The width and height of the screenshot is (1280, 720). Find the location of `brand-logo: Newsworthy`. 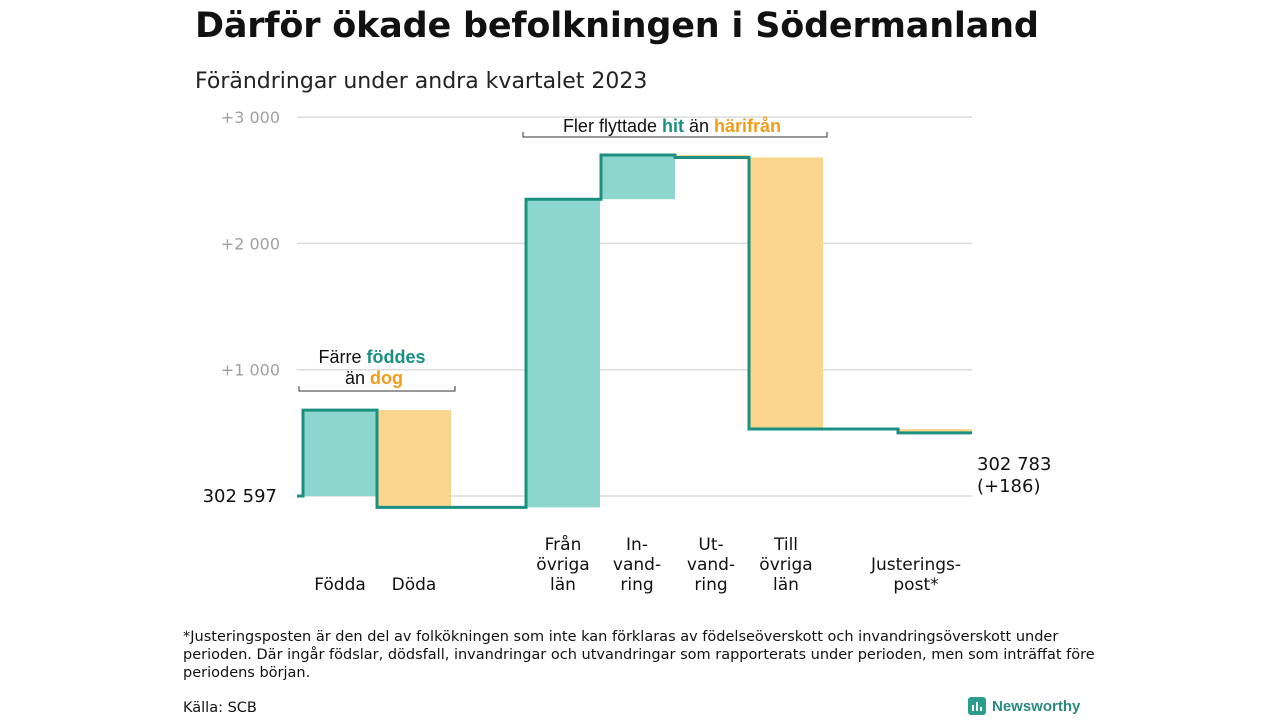

brand-logo: Newsworthy is located at coordinates (1024, 706).